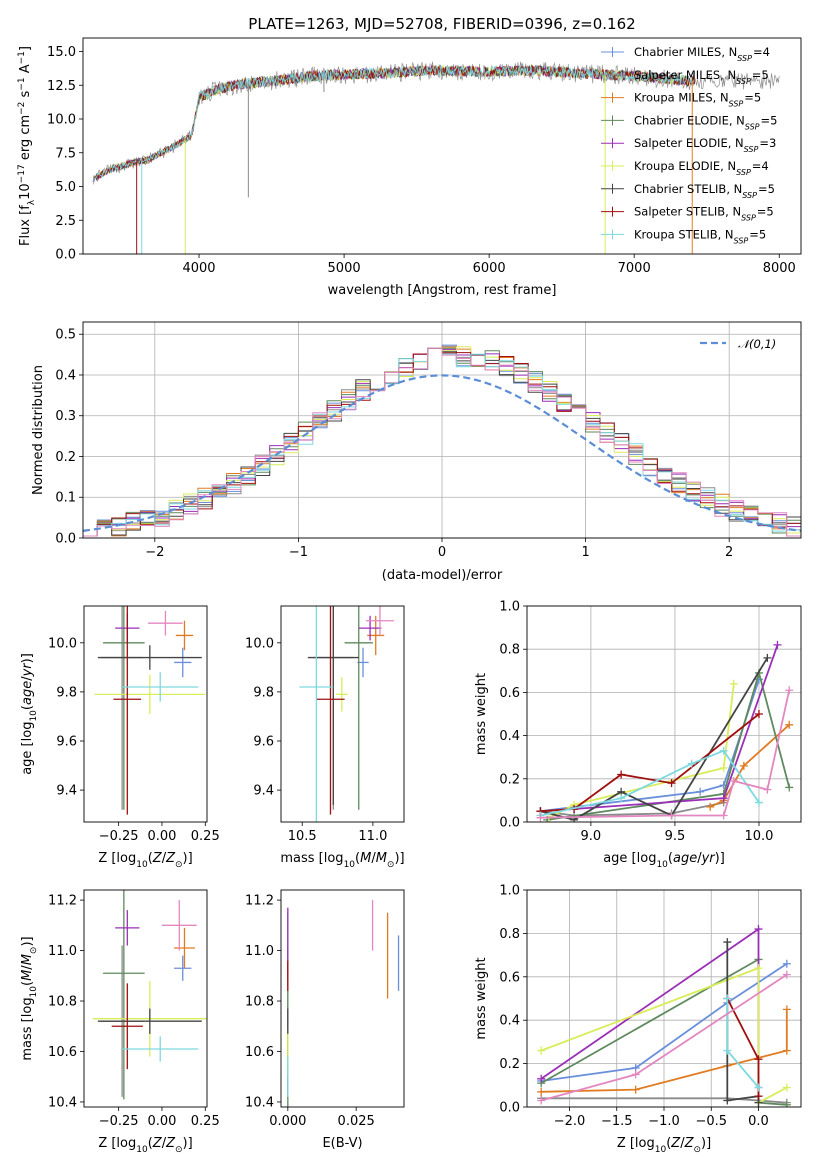 Image resolution: width=819 pixels, height=1170 pixels. I want to click on legend-label: Kroupa STELIB, NSSP=5, so click(700, 236).